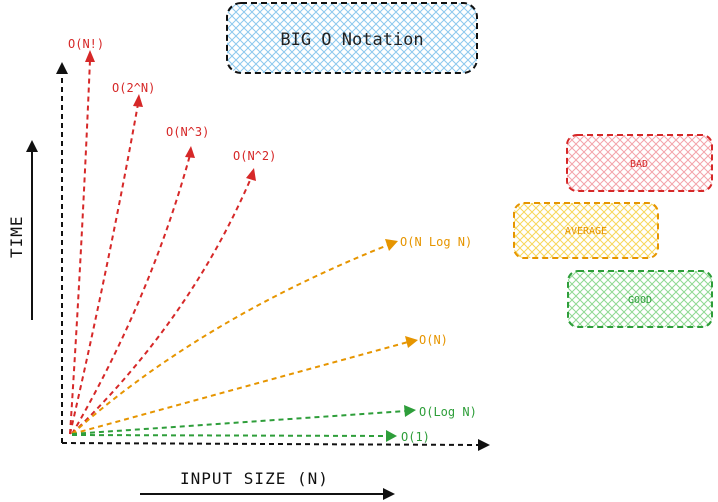 This screenshot has width=718, height=502. Describe the element at coordinates (391, 245) in the screenshot. I see `arrowhead-nlogn` at that location.